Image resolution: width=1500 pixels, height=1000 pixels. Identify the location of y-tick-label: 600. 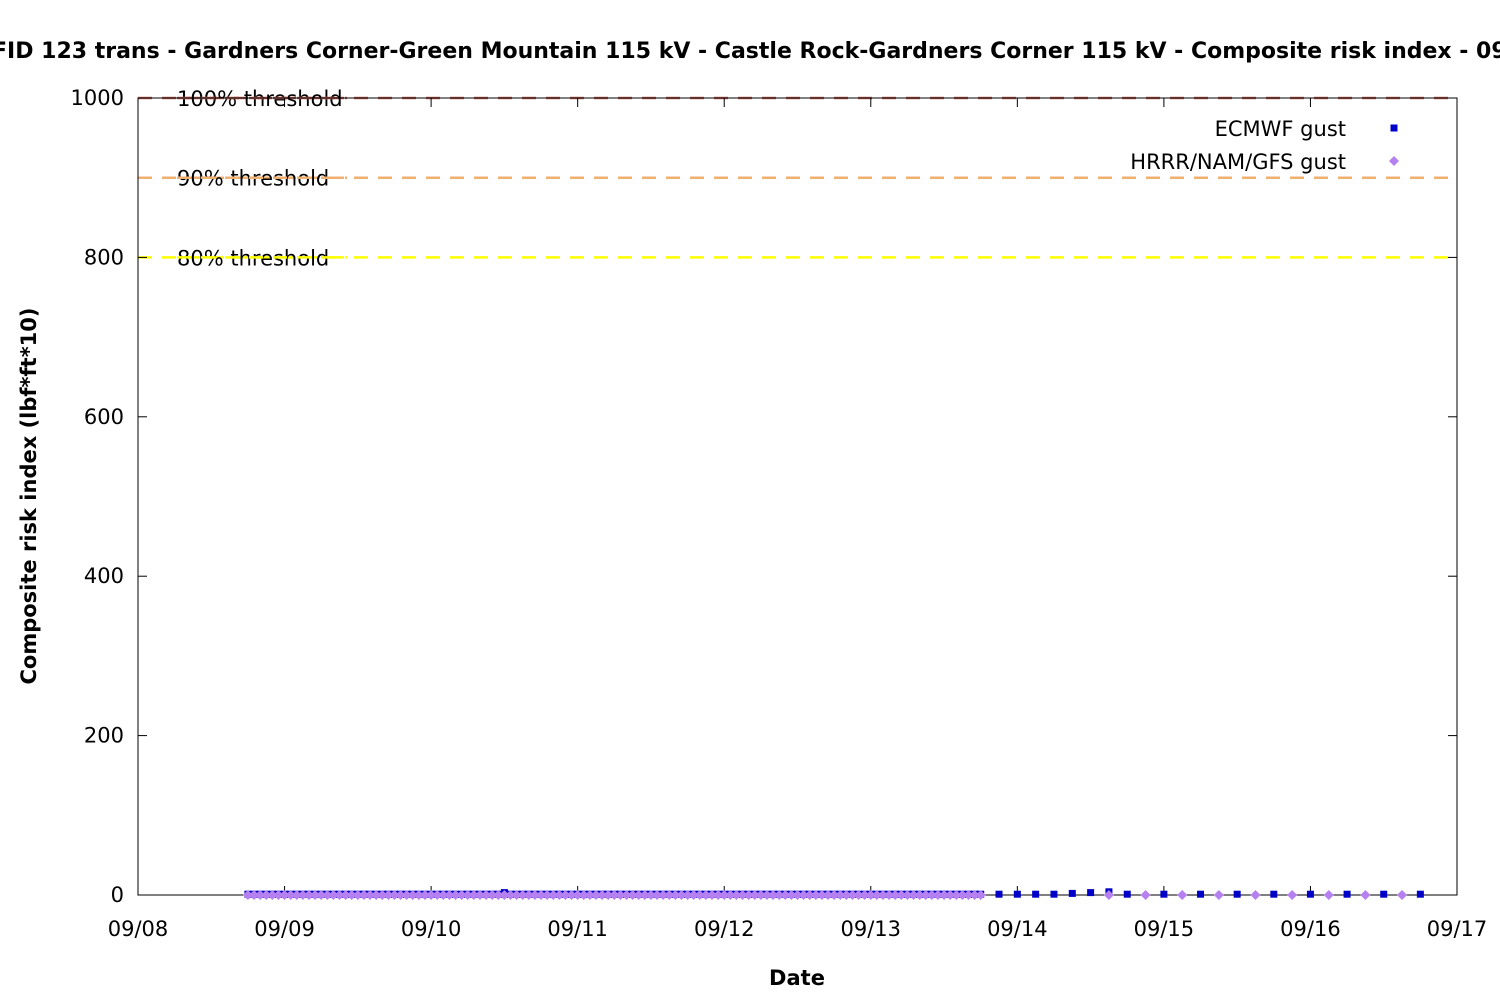
(104, 417).